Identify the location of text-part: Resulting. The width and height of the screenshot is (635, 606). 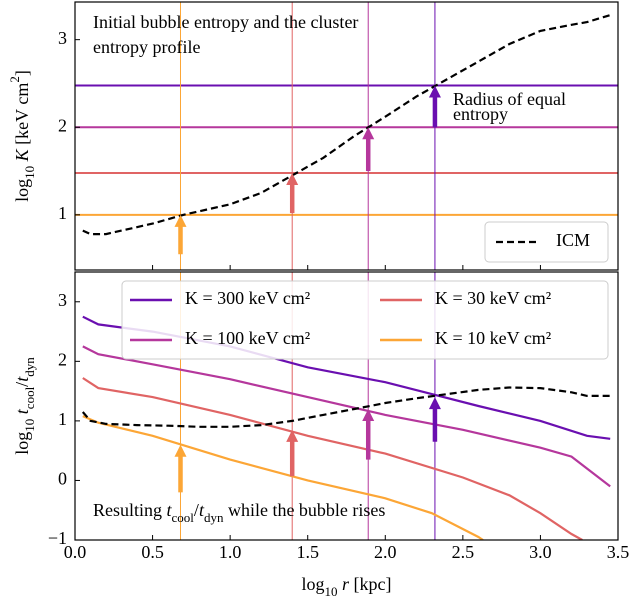
(130, 510).